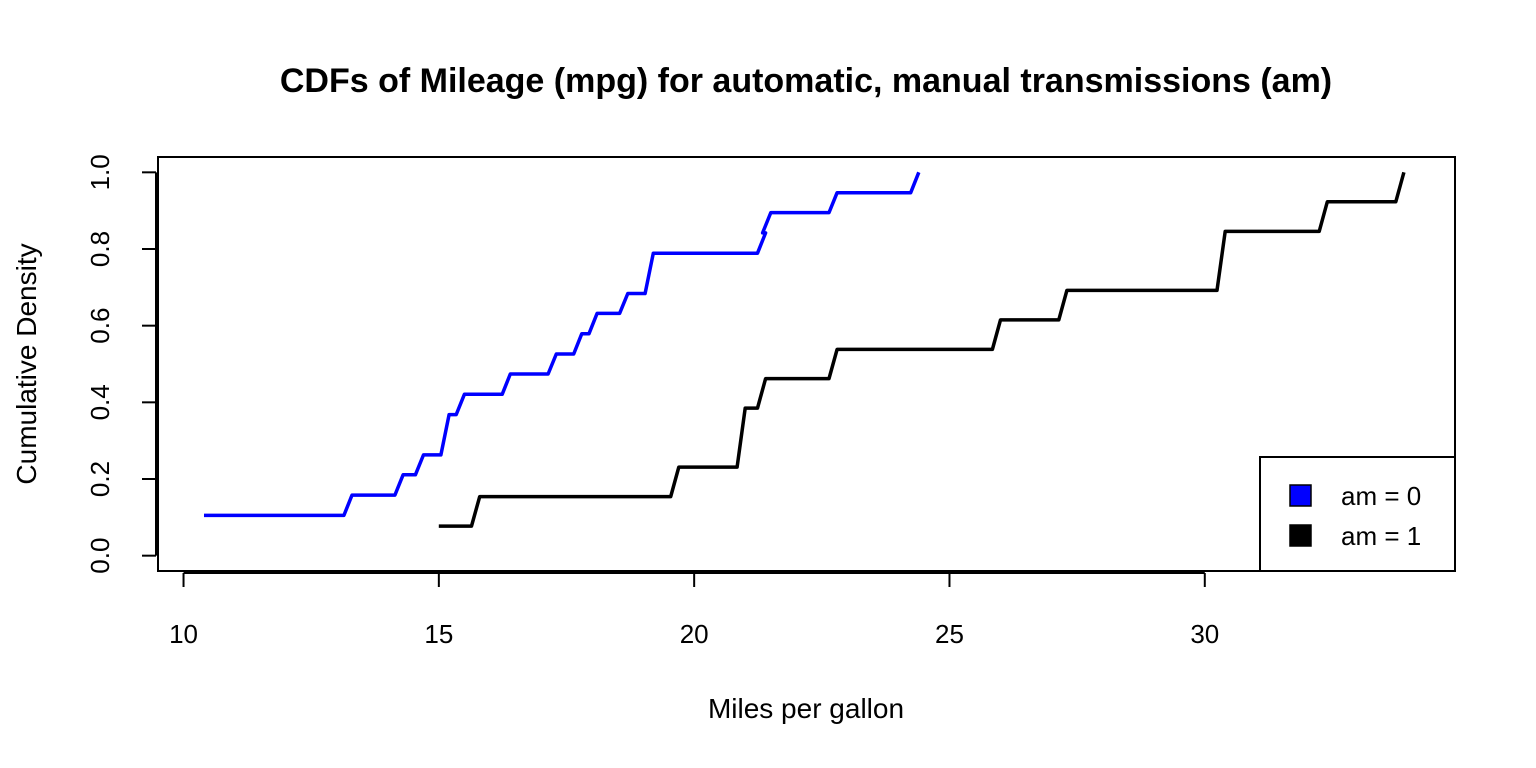  What do you see at coordinates (1300, 535) in the screenshot?
I see `legend-swatch-am1` at bounding box center [1300, 535].